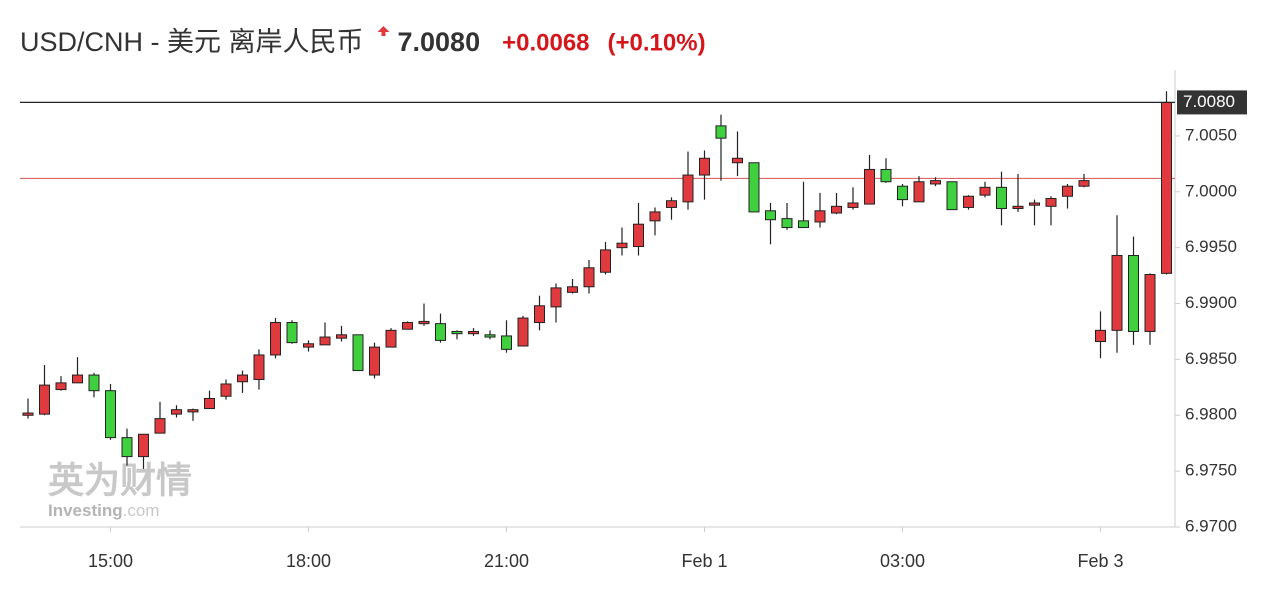 The width and height of the screenshot is (1278, 606). I want to click on y-tick-label: 7.0000, so click(1211, 190).